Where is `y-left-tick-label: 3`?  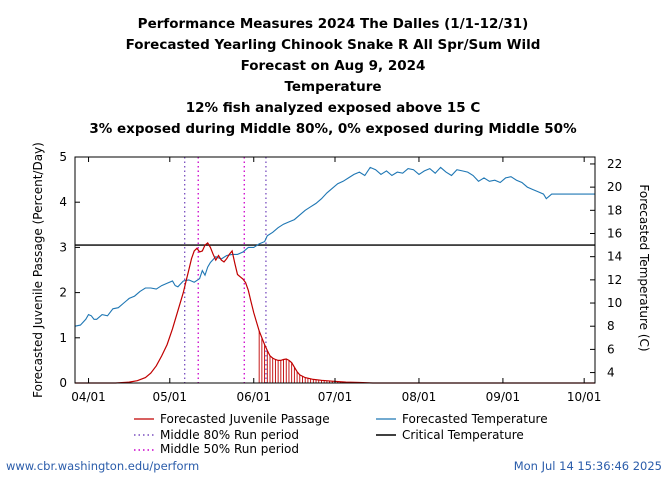 y-left-tick-label: 3 is located at coordinates (63, 247).